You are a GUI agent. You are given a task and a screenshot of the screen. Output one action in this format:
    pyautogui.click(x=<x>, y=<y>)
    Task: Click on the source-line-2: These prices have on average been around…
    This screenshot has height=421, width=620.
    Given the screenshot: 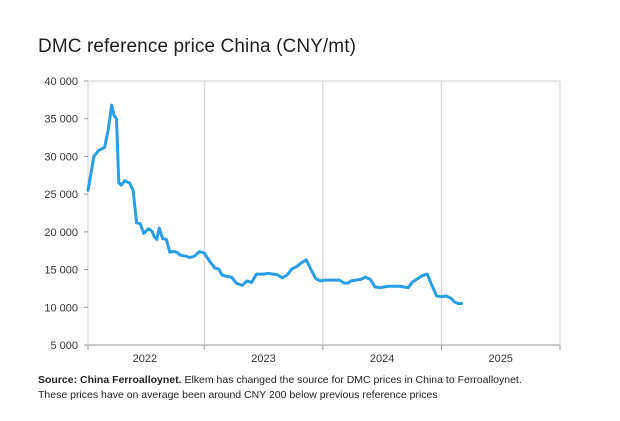 What is the action you would take?
    pyautogui.click(x=238, y=395)
    